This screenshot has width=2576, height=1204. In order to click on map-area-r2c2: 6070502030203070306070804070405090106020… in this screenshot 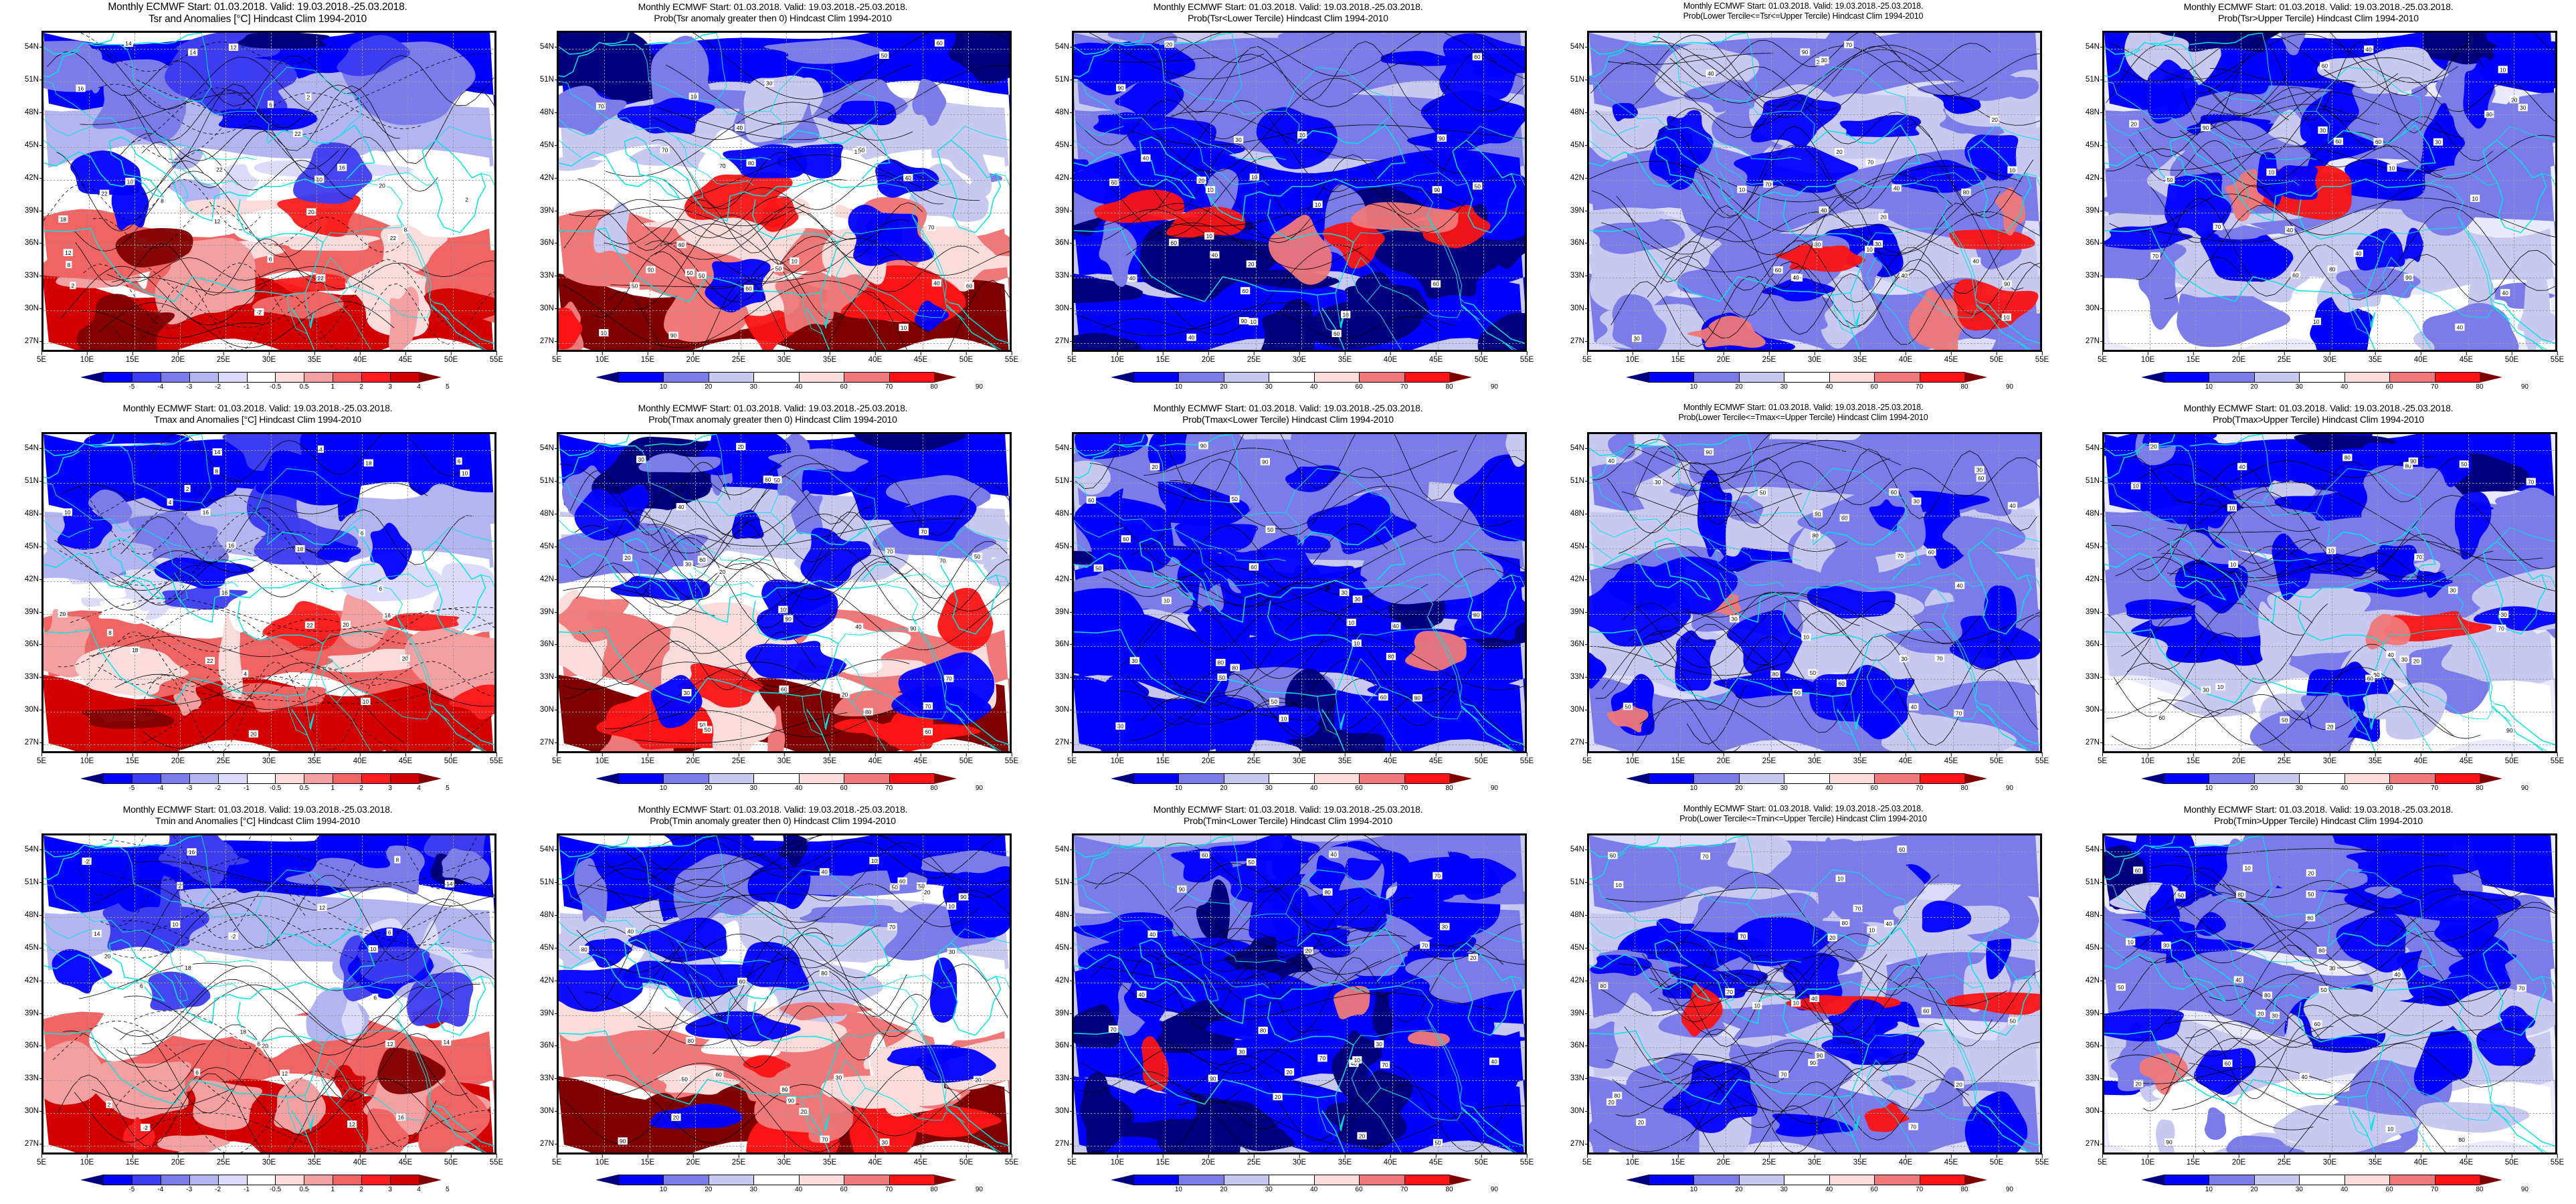, I will do `click(779, 598)`.